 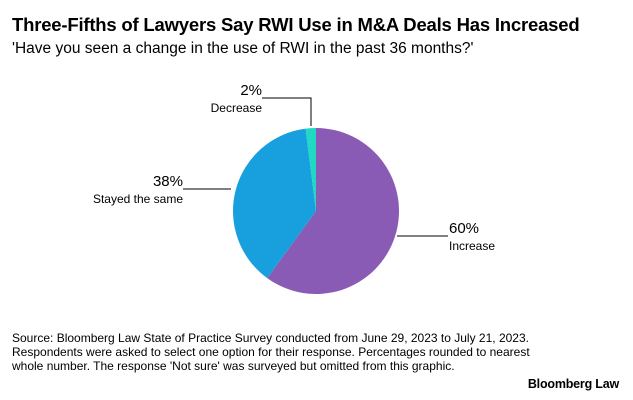 I want to click on pie-slice-stayed-the-same, so click(x=274, y=203).